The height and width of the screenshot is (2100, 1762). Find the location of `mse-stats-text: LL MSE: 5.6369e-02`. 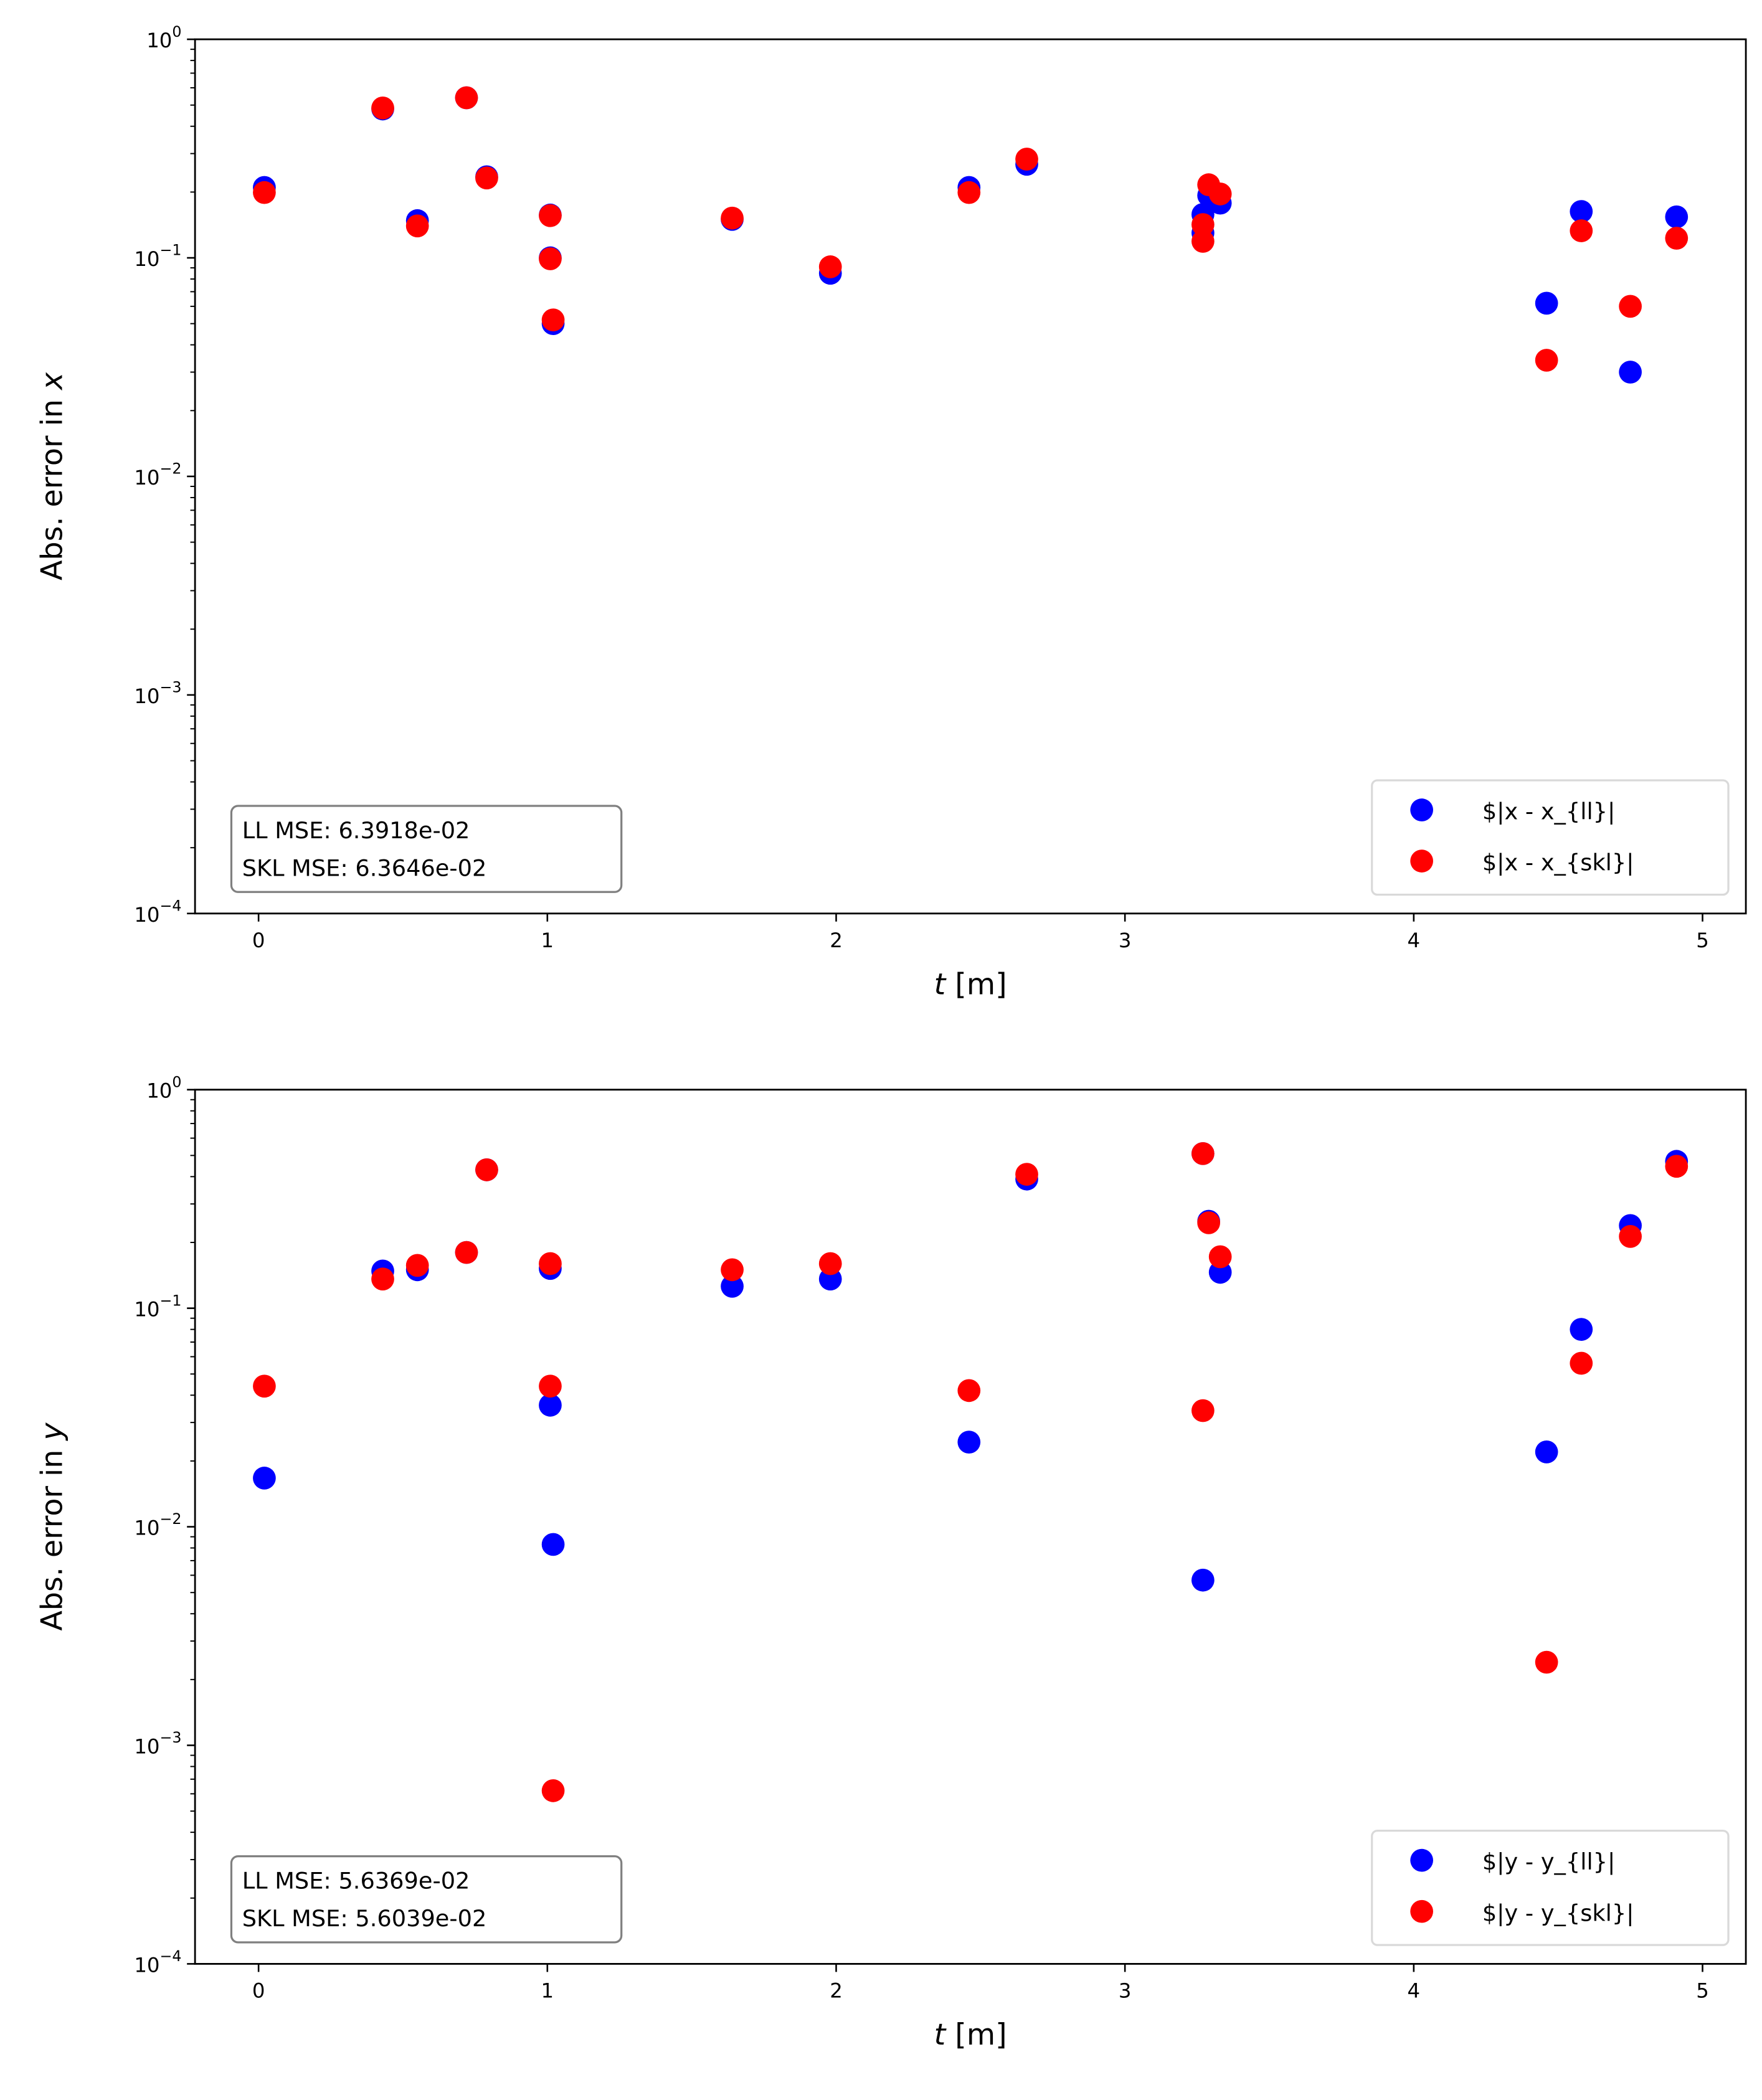

mse-stats-text: LL MSE: 5.6369e-02 is located at coordinates (356, 1880).